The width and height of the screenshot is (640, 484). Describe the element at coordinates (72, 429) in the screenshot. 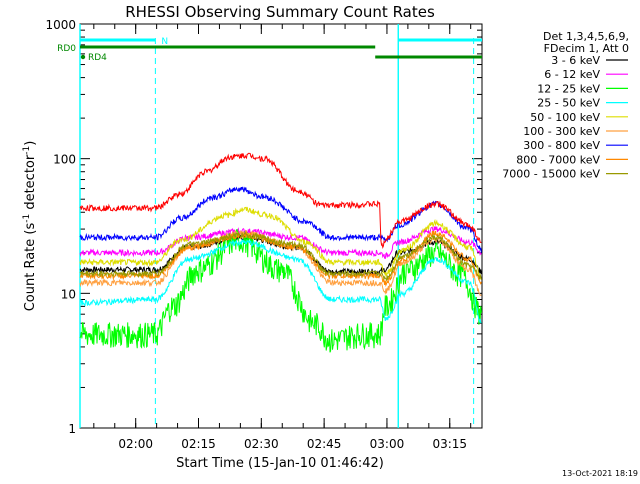

I see `y-tick-label: 1` at that location.